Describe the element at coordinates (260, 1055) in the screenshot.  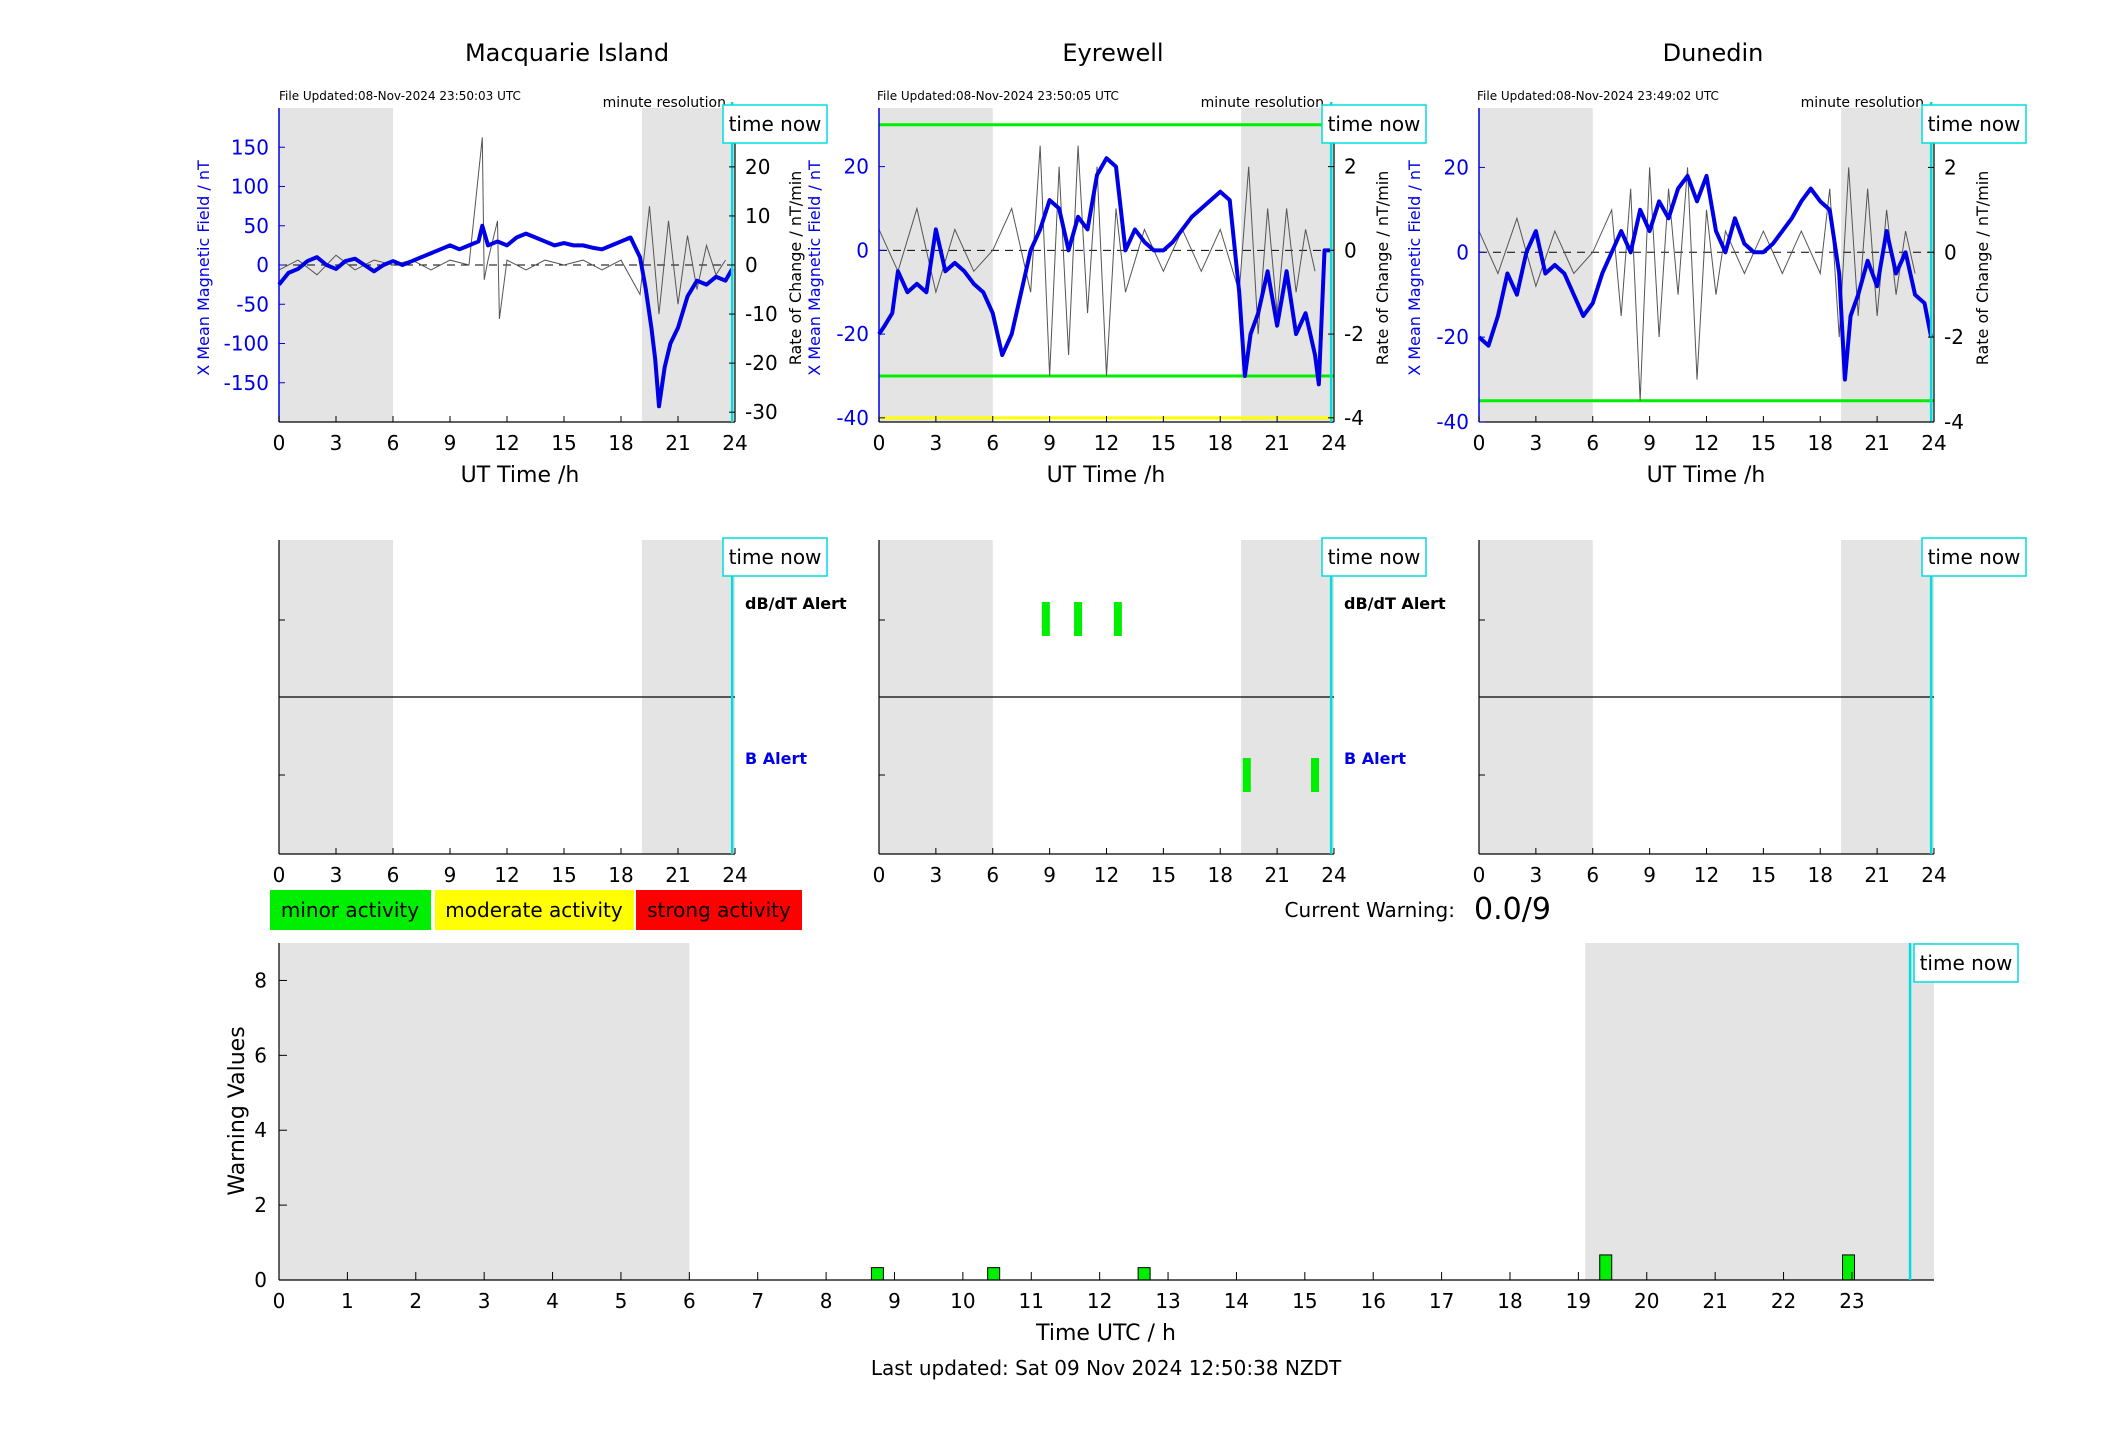
I see `warning-y-tick-label: 6` at that location.